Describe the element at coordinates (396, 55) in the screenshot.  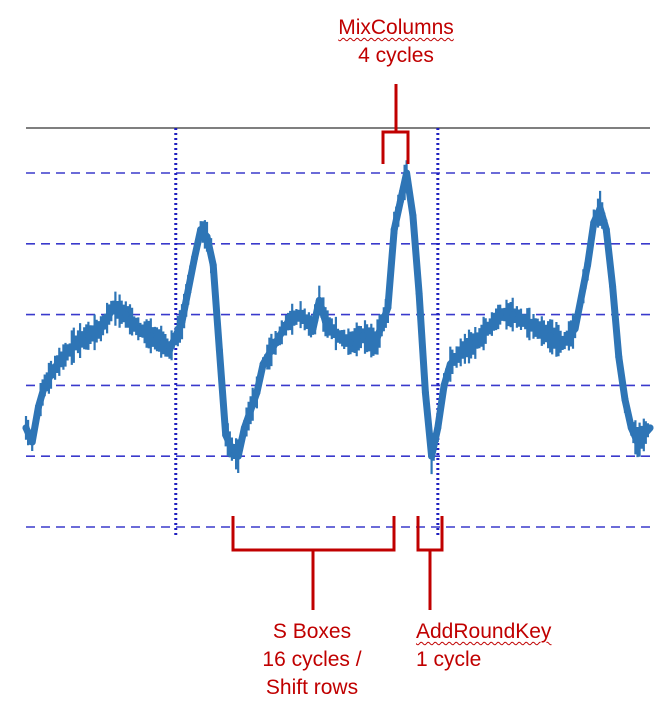
I see `mixcolumns-label-line2: 4 cycles` at that location.